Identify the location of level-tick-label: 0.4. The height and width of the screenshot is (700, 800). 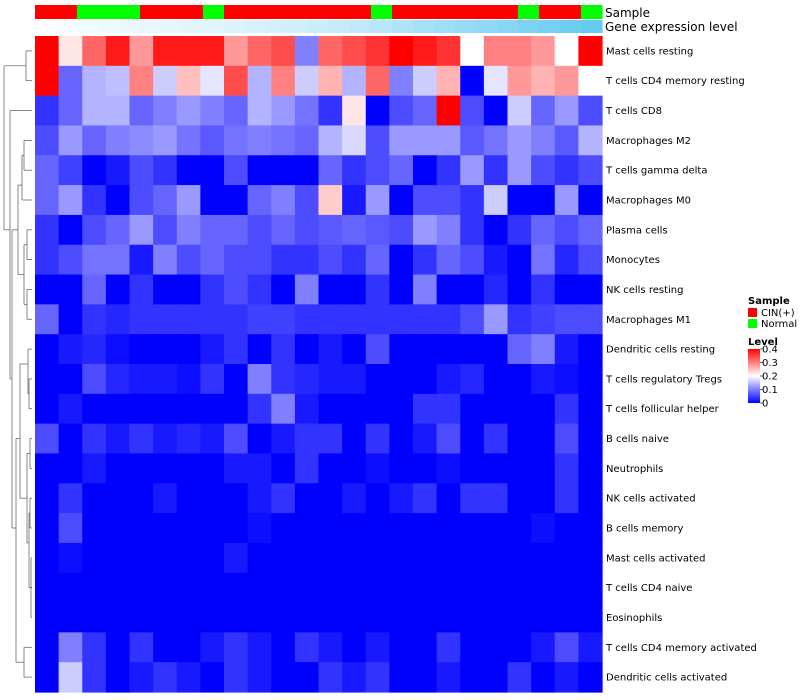
(770, 350).